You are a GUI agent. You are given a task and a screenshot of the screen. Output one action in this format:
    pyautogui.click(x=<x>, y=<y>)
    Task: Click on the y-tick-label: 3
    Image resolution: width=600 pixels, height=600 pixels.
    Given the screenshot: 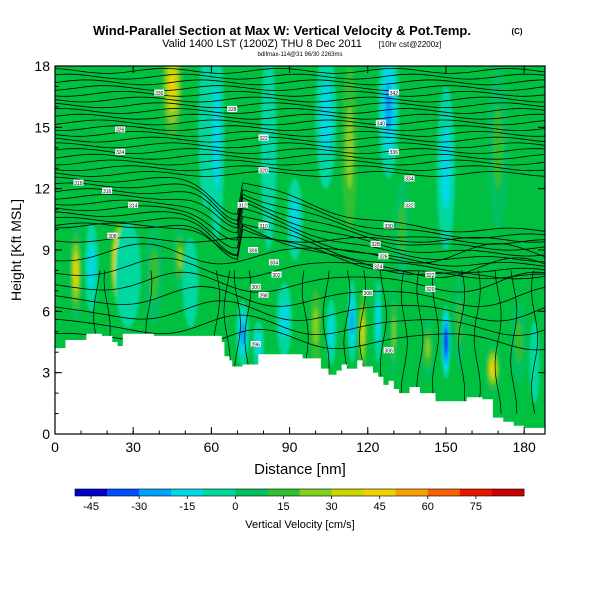 What is the action you would take?
    pyautogui.click(x=46, y=373)
    